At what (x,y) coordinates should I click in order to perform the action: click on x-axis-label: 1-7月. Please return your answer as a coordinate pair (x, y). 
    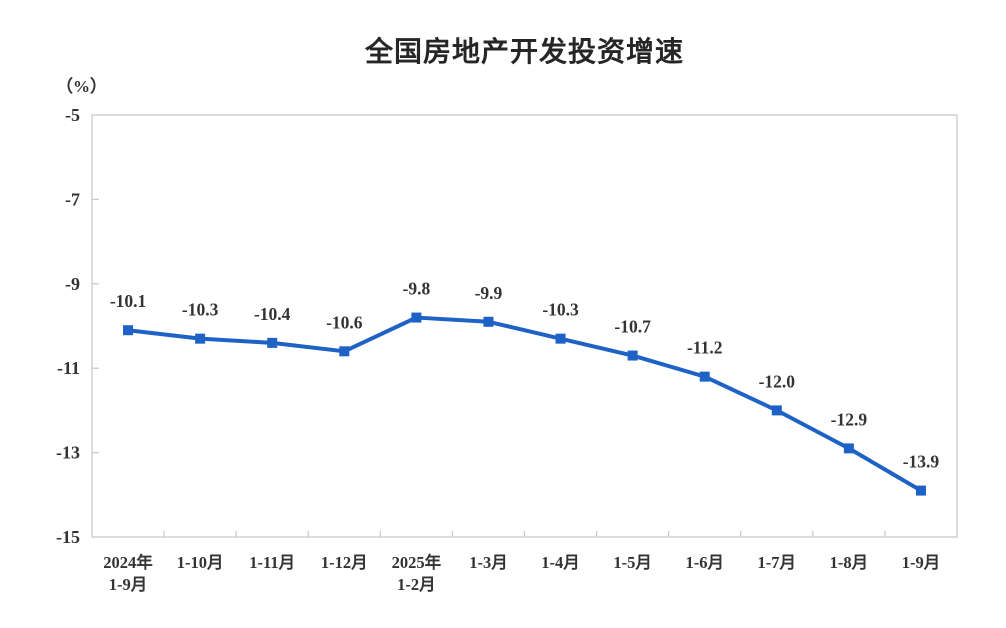
    Looking at the image, I should click on (777, 562).